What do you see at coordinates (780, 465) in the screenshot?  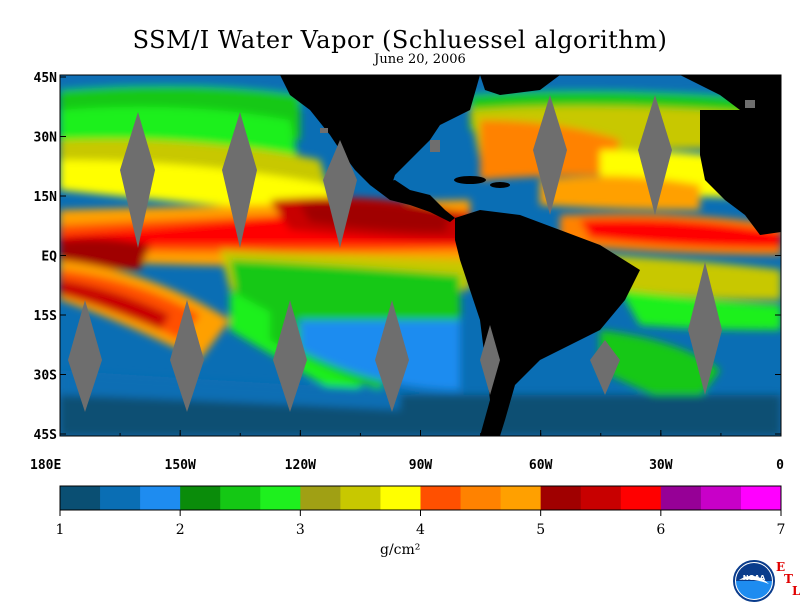 I see `lon-label: 0` at bounding box center [780, 465].